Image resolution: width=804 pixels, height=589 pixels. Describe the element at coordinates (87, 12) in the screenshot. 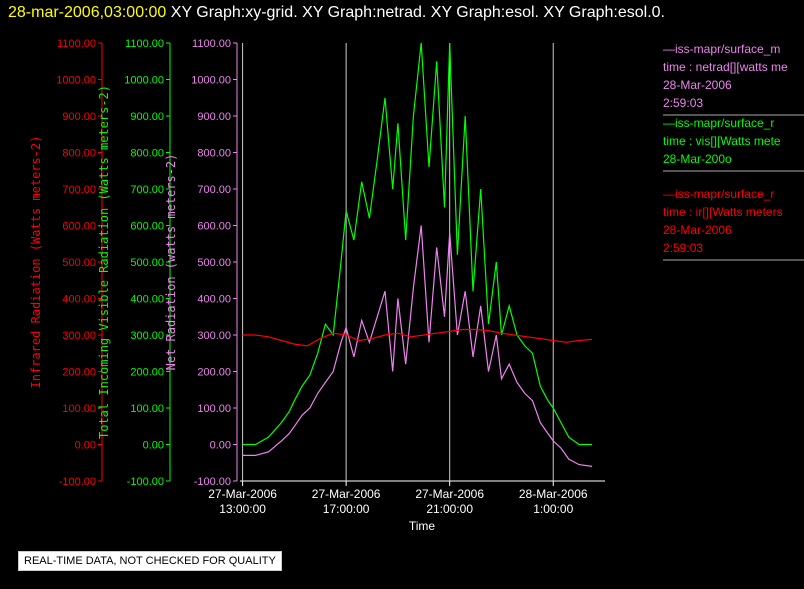

I see `header-timestamp: 28-mar-2006,03:00:00` at that location.